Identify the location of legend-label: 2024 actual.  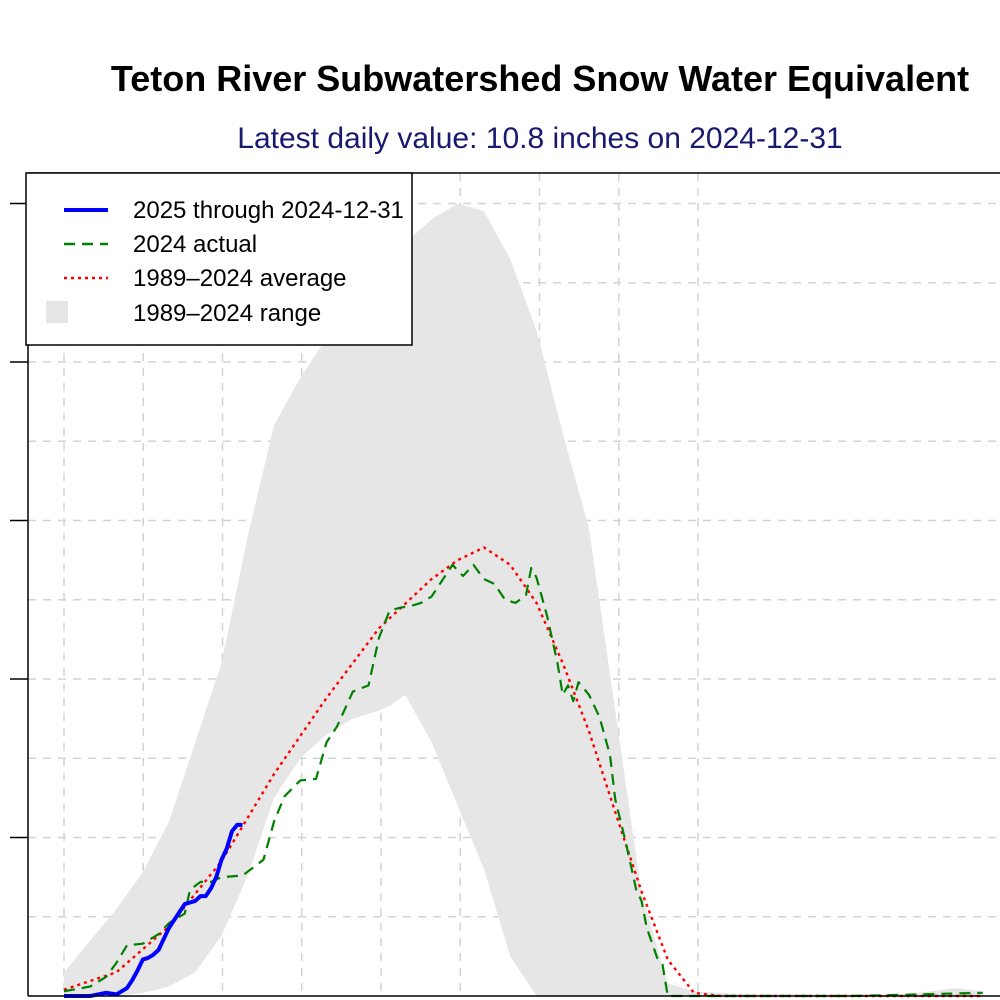
(195, 244).